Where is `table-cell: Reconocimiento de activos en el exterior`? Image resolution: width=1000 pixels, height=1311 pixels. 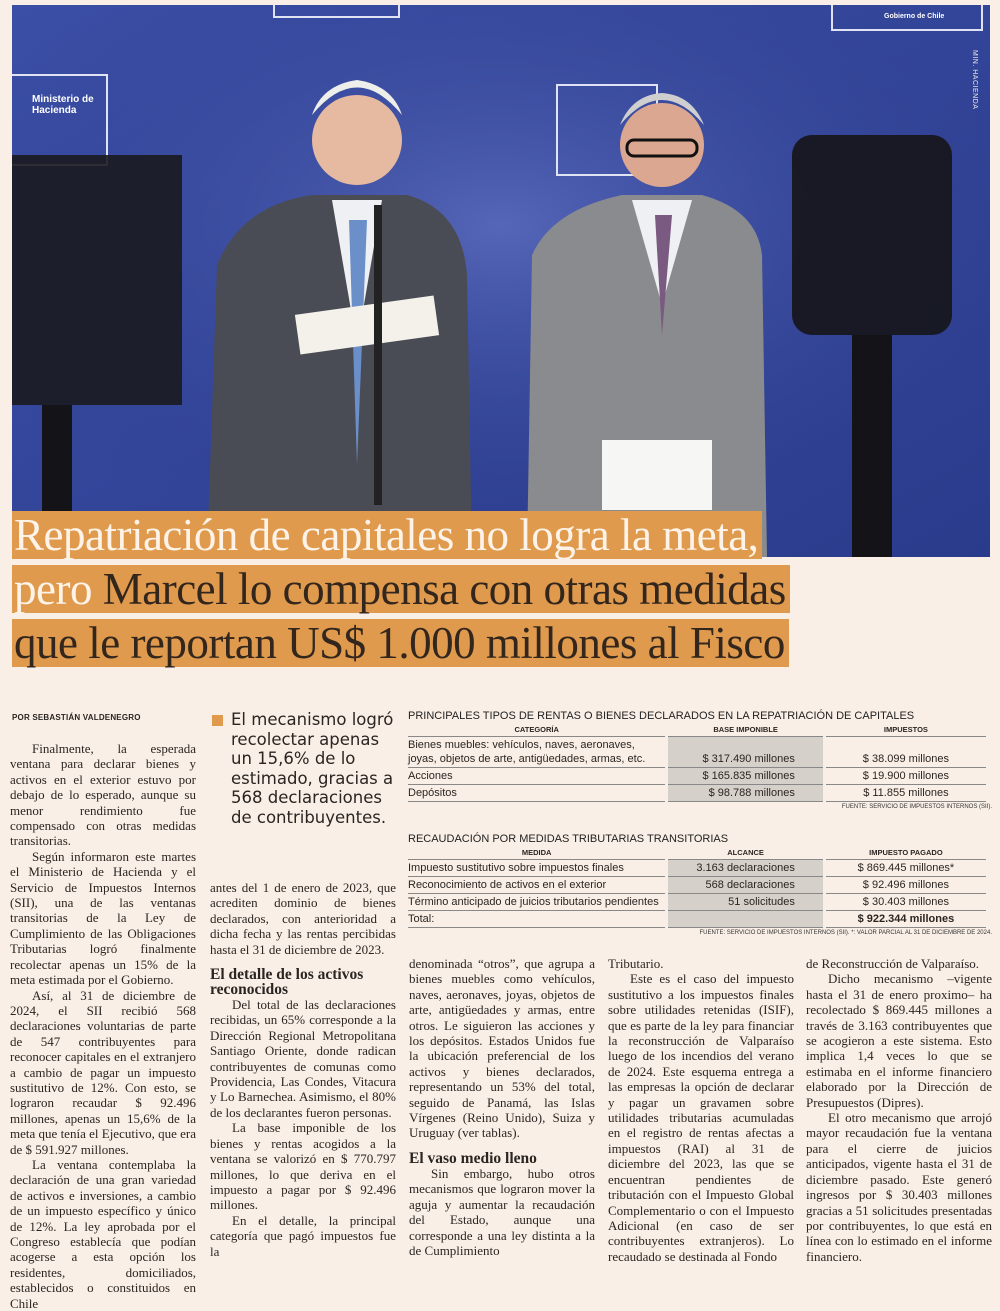 table-cell: Reconocimiento de activos en el exterior is located at coordinates (537, 885).